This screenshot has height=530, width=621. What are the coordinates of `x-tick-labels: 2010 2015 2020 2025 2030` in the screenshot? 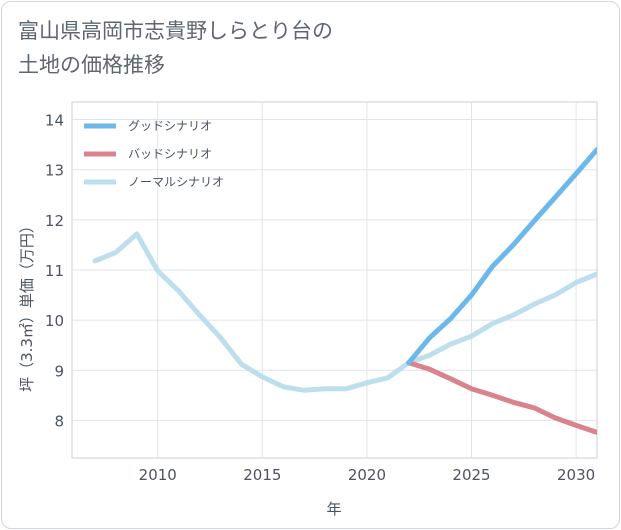 It's located at (367, 475).